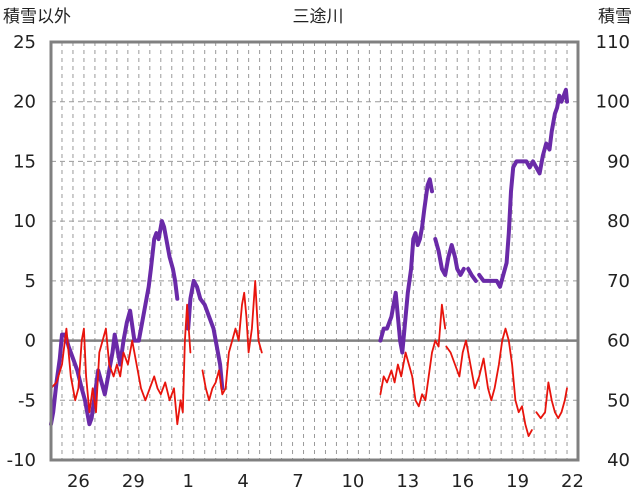  What do you see at coordinates (27, 400) in the screenshot?
I see `left-tick-label: -5` at bounding box center [27, 400].